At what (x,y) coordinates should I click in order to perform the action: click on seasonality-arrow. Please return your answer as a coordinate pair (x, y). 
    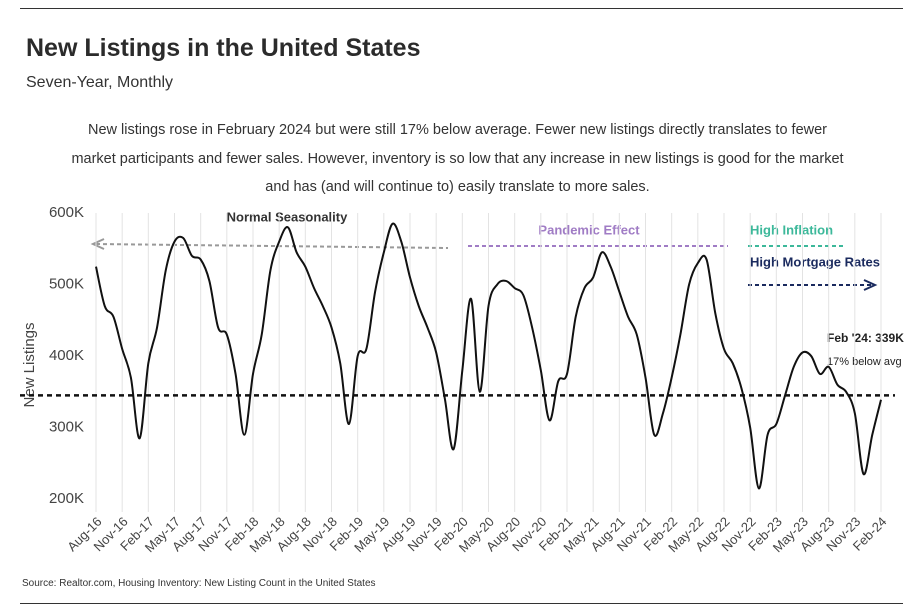
    Looking at the image, I should click on (272, 246).